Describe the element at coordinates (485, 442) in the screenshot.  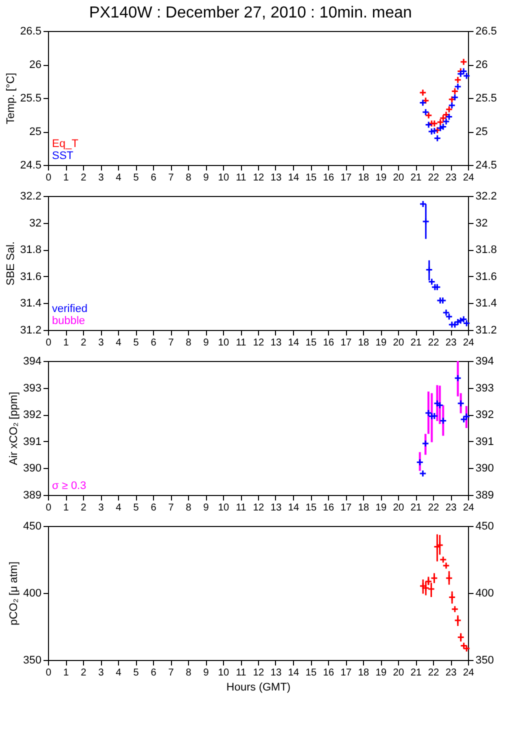
I see `y2-tick-label: 391` at that location.